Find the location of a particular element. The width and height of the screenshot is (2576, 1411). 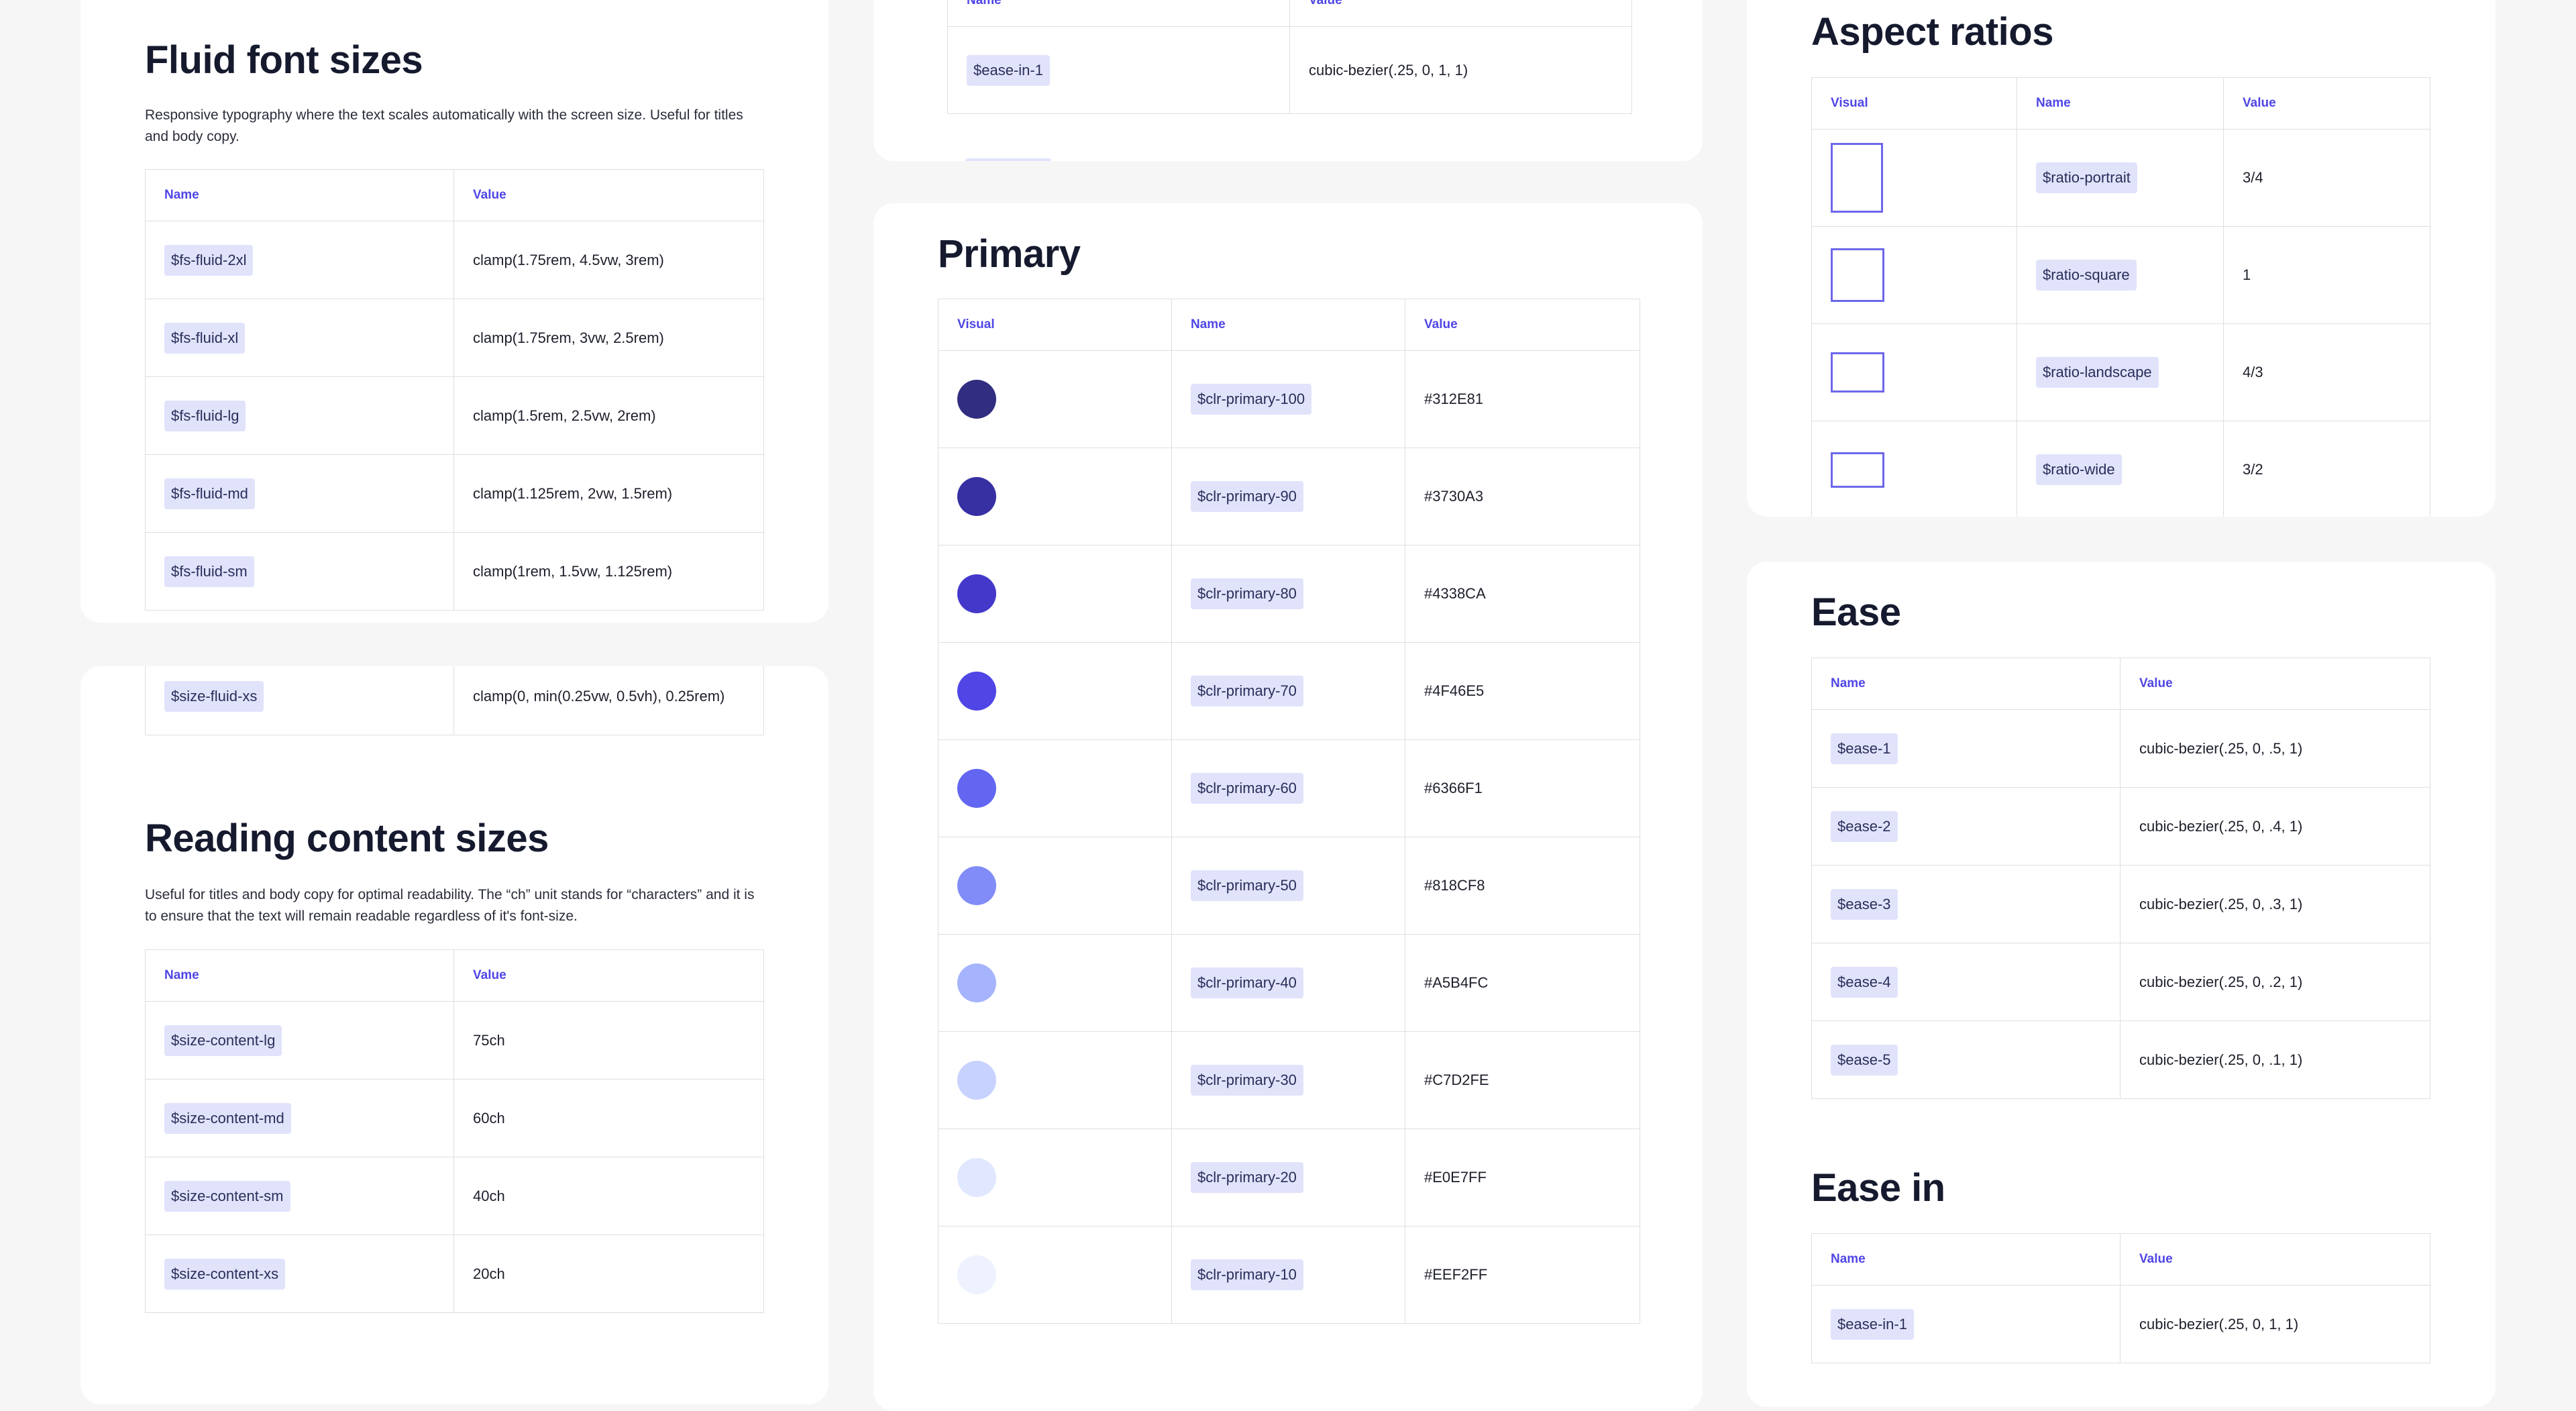

token-name-chip: $clr-primary-100 is located at coordinates (1251, 399).